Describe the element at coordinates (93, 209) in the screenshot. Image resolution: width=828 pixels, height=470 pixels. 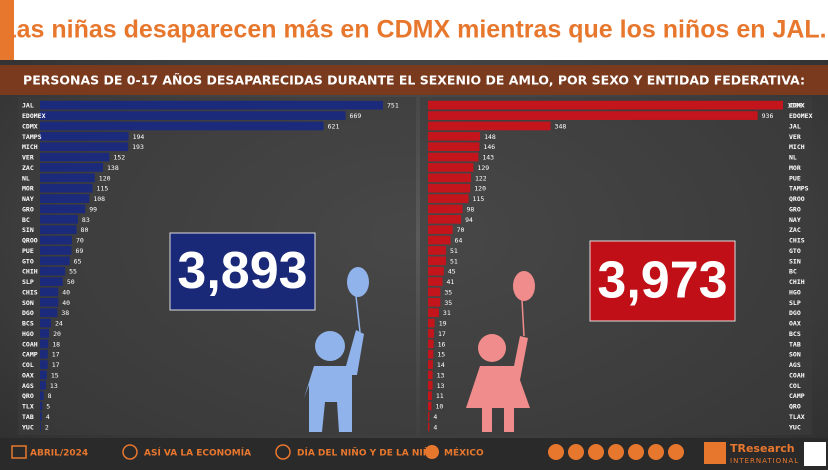
I see `value-label: 99` at that location.